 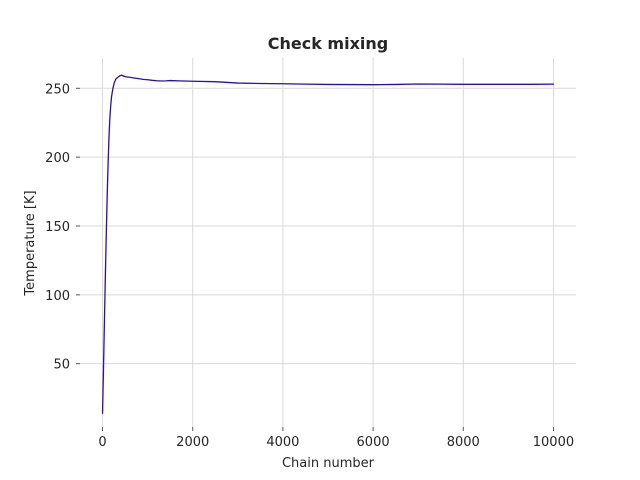 I want to click on y-tick-label: 50, so click(x=61, y=365).